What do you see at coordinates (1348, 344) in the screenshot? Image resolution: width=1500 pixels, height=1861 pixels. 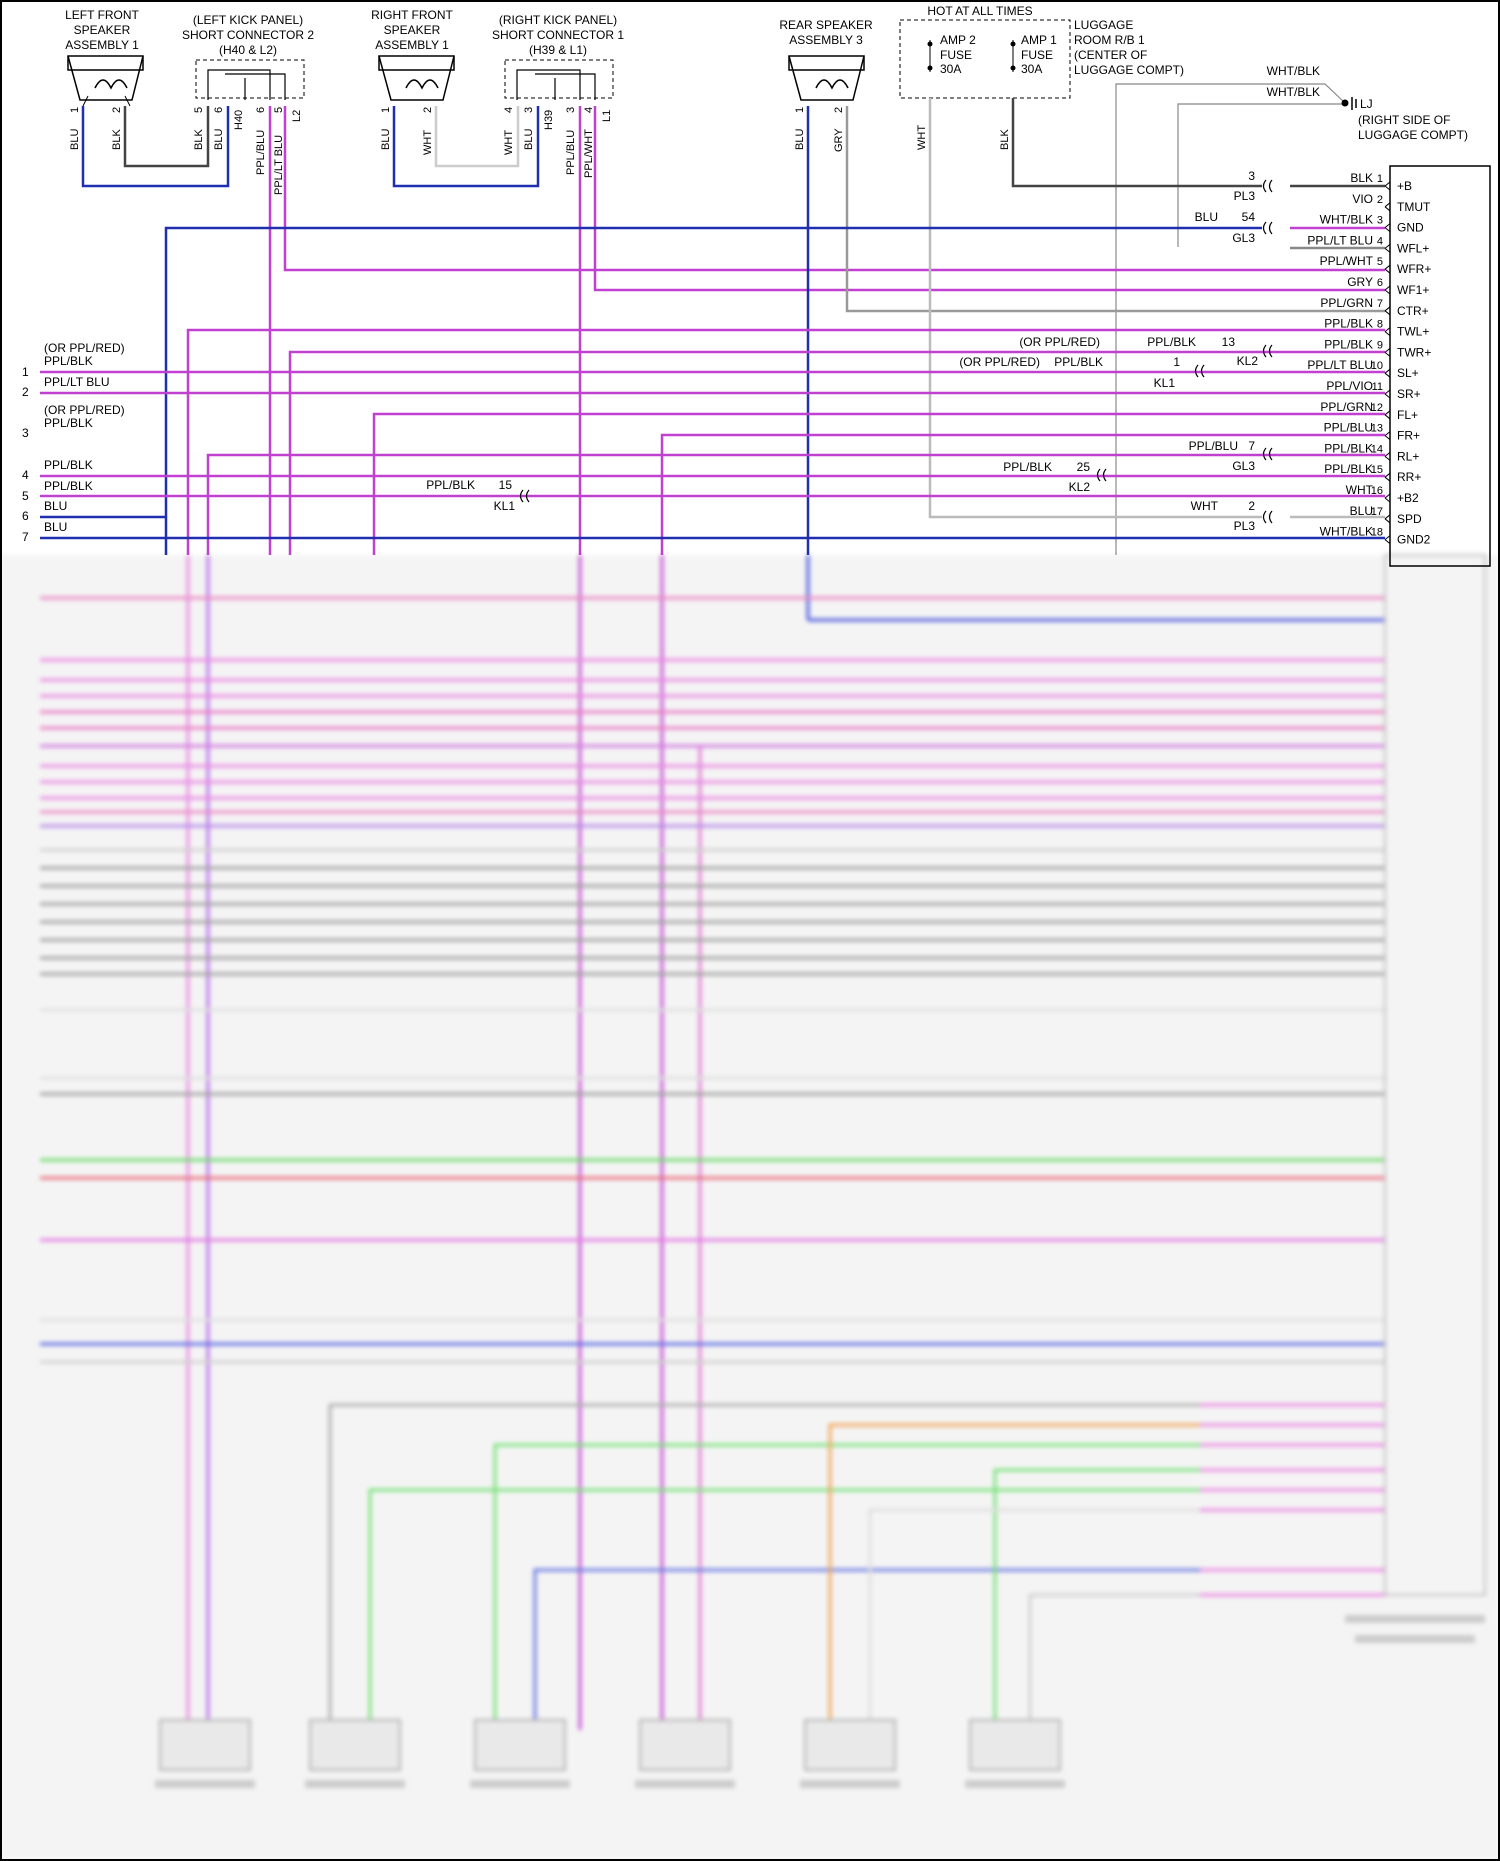 I see `amp-pin-9-wire: PPL/BLK` at bounding box center [1348, 344].